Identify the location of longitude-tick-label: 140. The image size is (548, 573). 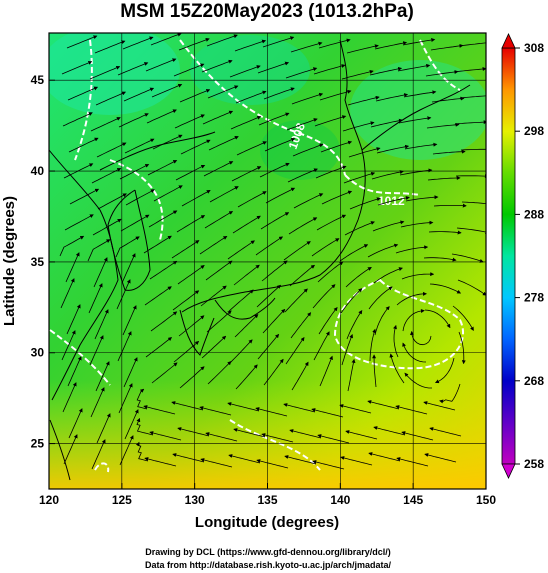
(340, 500).